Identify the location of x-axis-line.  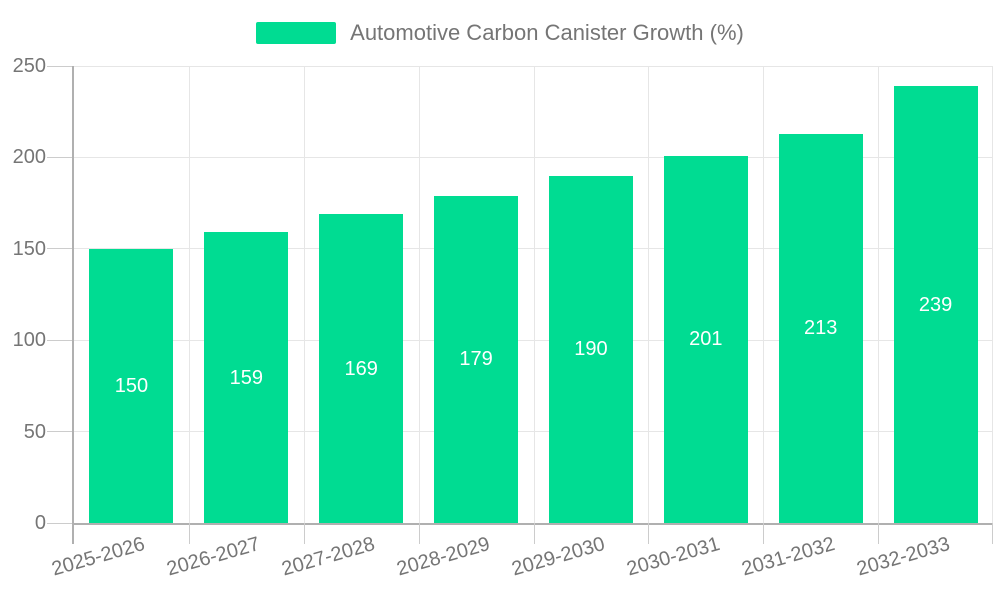
(532, 524).